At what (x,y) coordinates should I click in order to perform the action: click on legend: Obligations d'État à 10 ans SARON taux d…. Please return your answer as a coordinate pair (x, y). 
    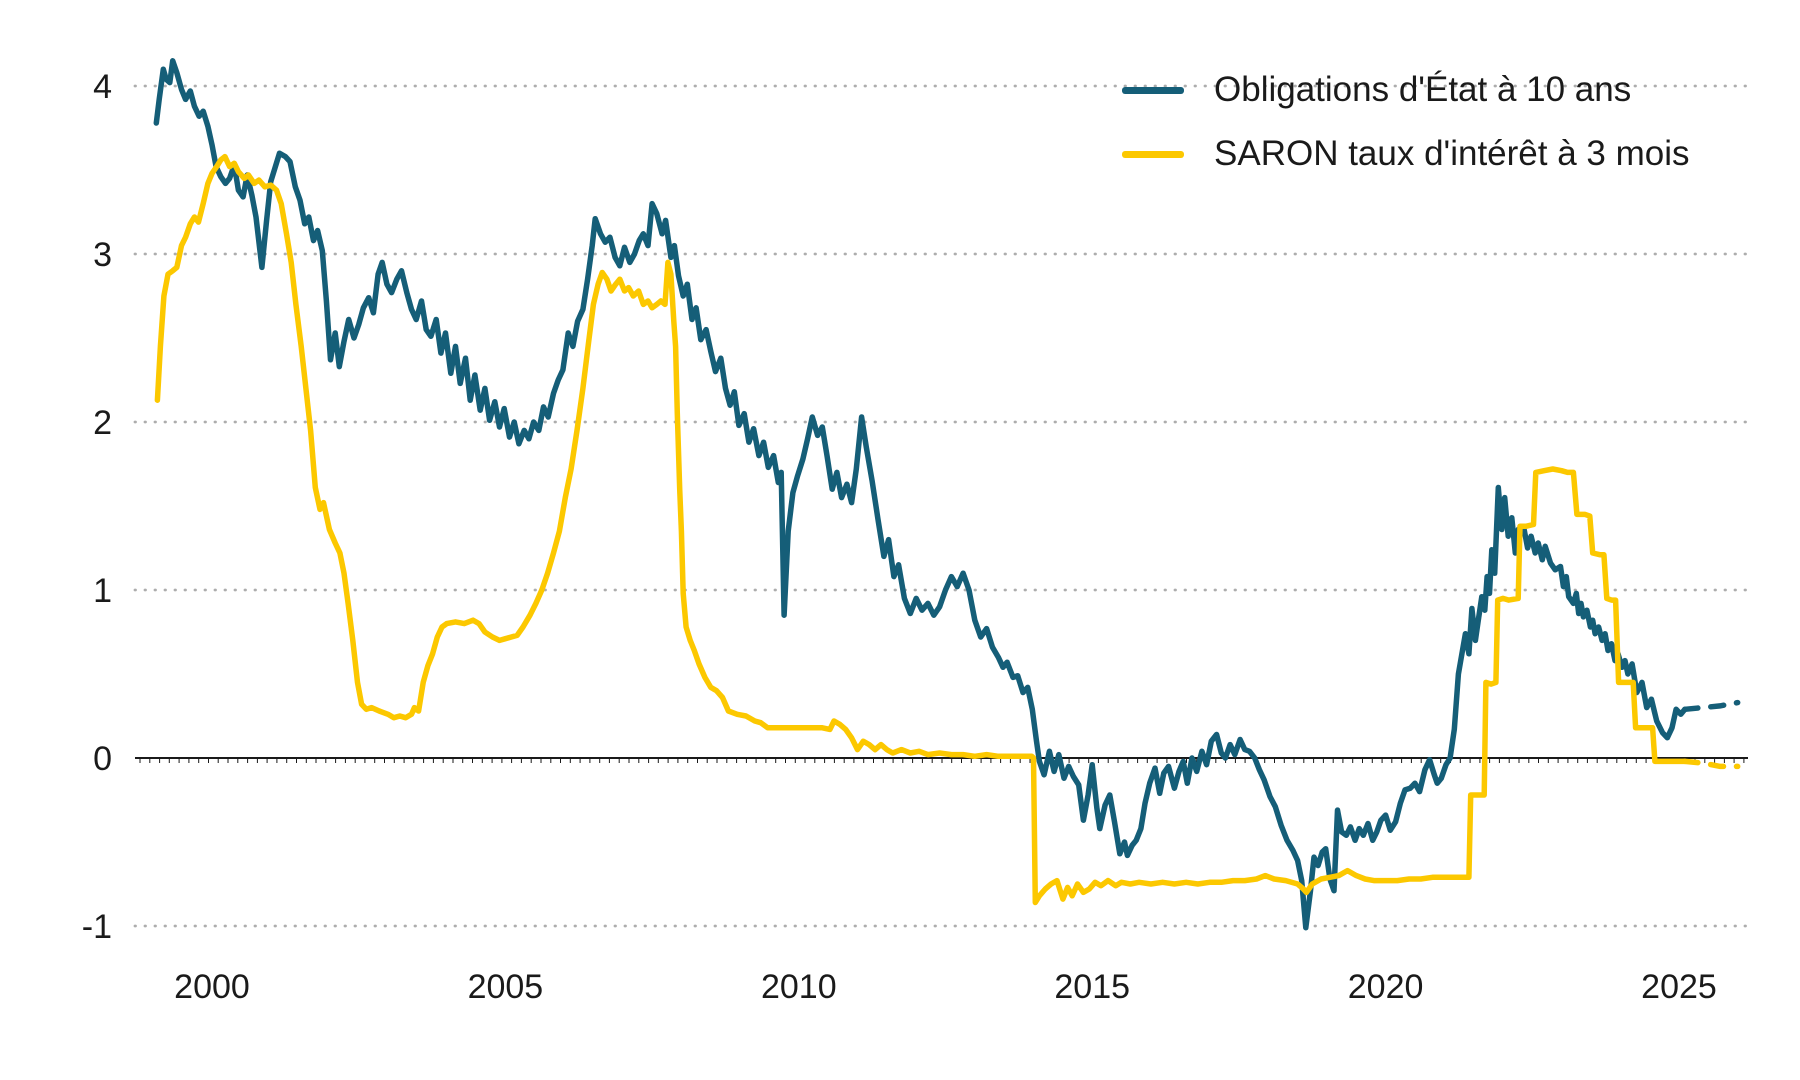
    Looking at the image, I should click on (1406, 122).